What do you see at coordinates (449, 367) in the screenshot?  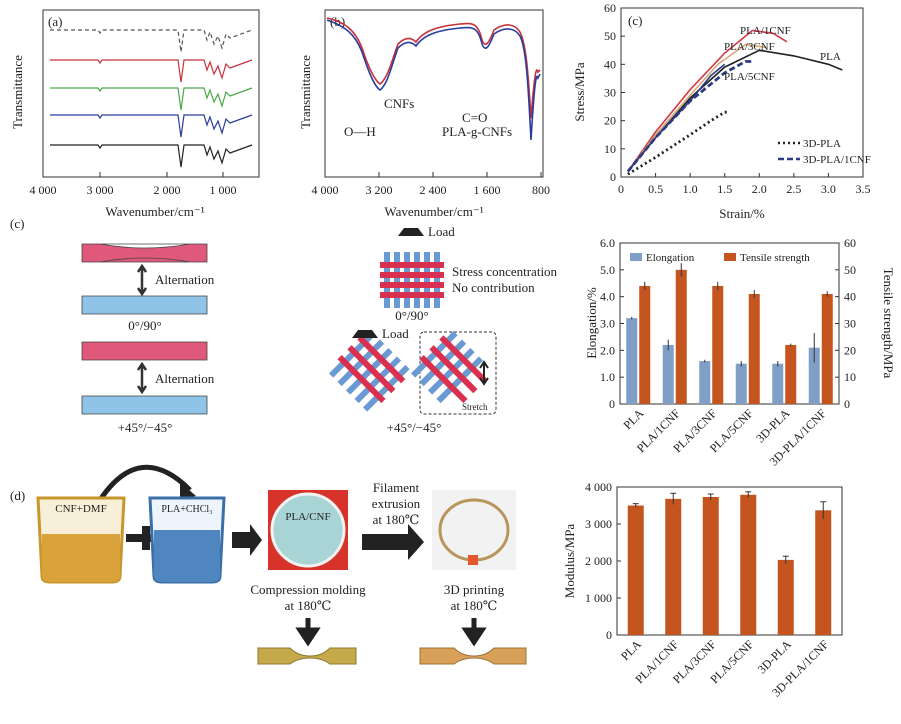 I see `grid-45-b` at bounding box center [449, 367].